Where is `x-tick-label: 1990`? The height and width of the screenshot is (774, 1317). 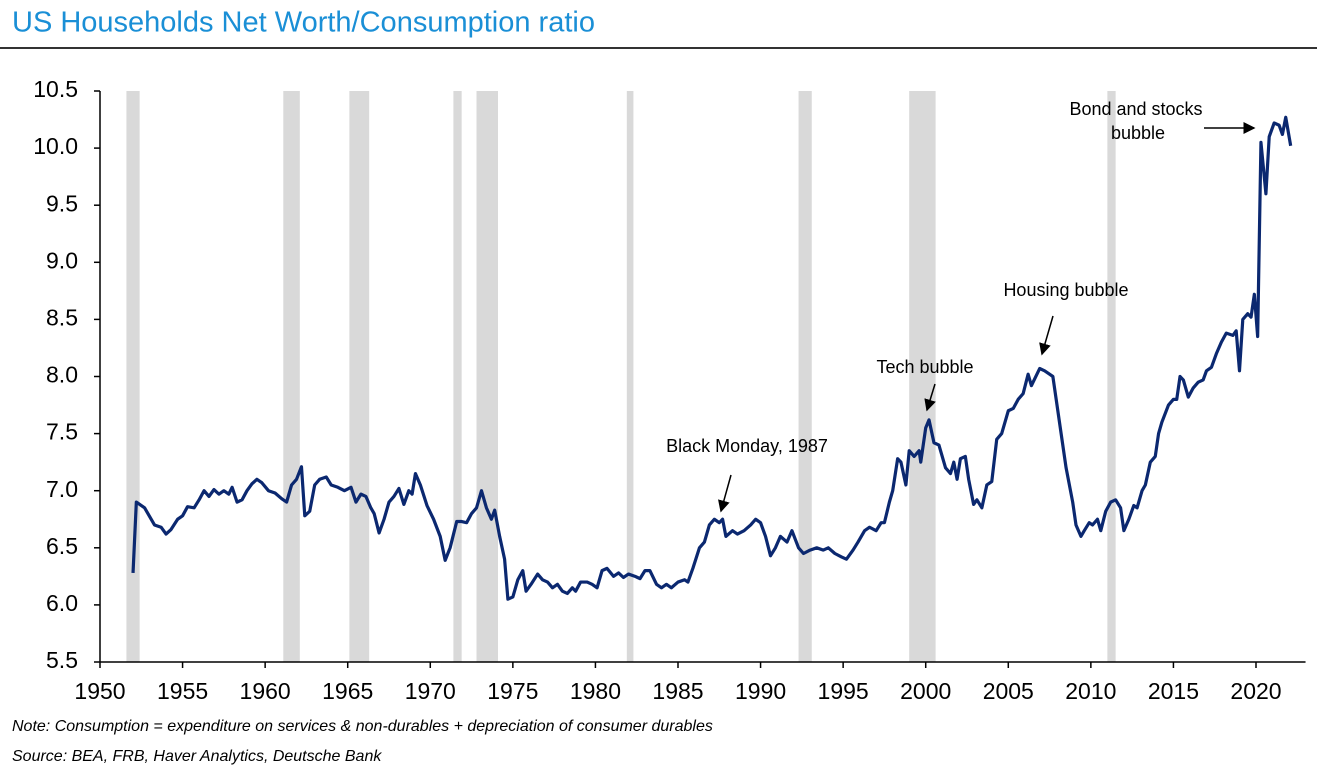 x-tick-label: 1990 is located at coordinates (760, 691).